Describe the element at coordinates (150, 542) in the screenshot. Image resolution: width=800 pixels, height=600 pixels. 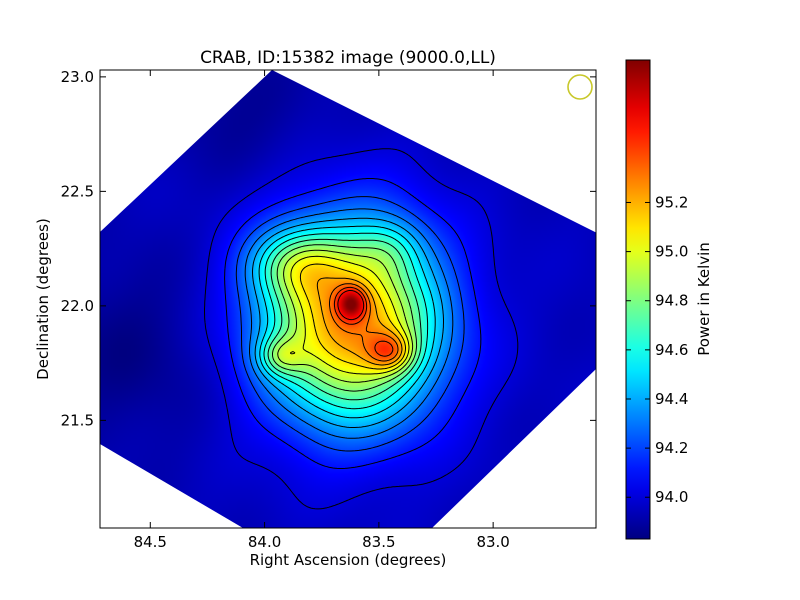
I see `x-tick-label: 84.5` at that location.